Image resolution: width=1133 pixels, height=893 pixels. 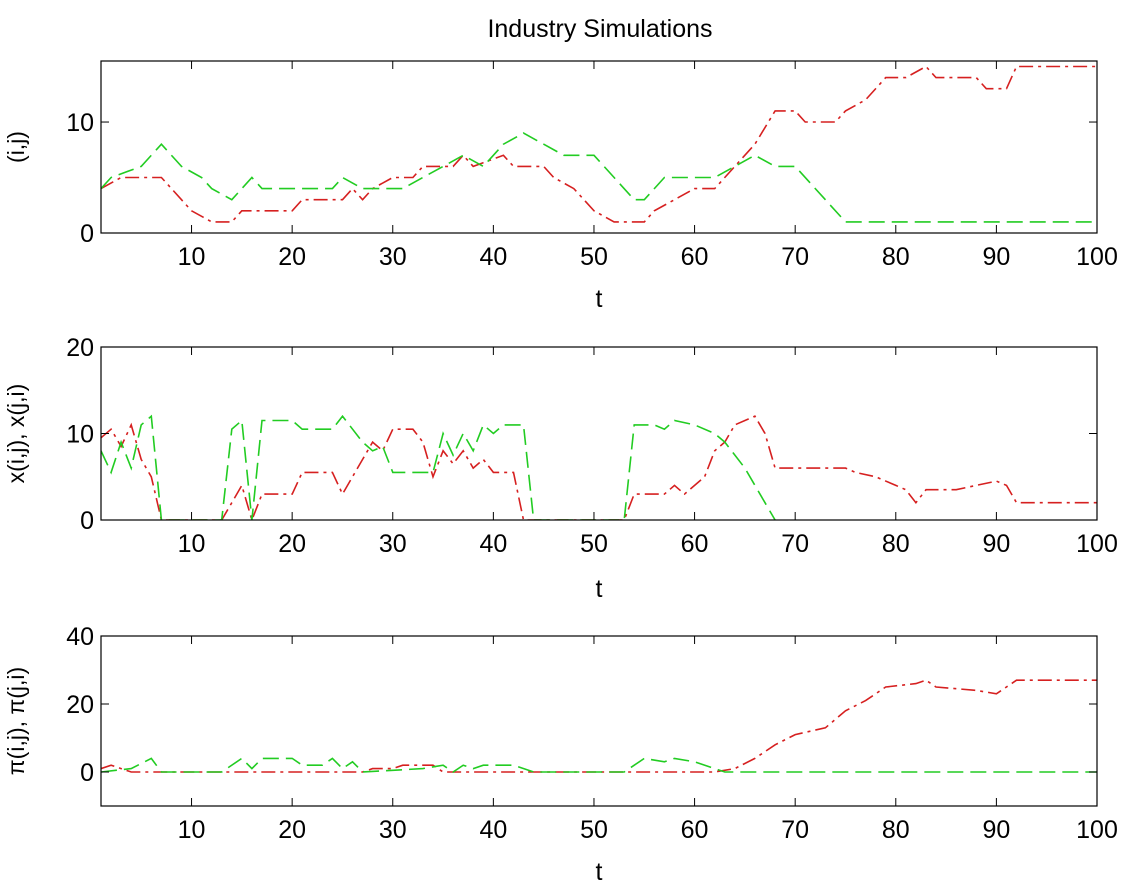 What do you see at coordinates (599, 29) in the screenshot?
I see `figure-title: Industry Simulations` at bounding box center [599, 29].